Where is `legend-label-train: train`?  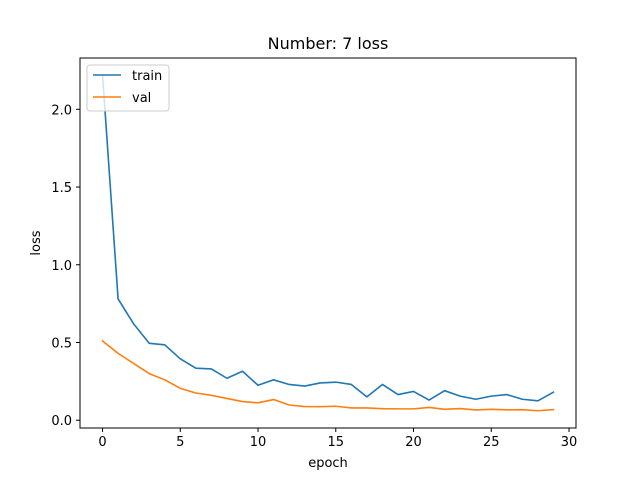
legend-label-train: train is located at coordinates (147, 76).